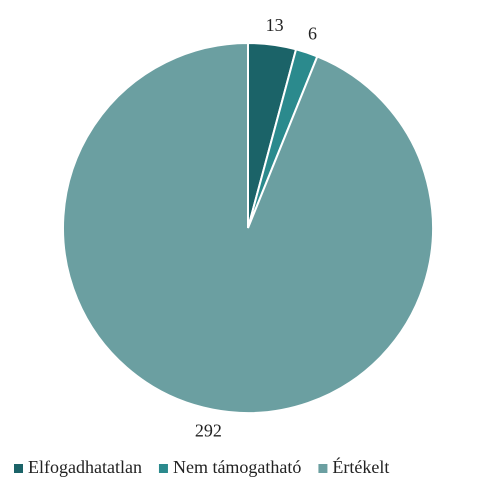 Image resolution: width=499 pixels, height=492 pixels. I want to click on data-label: 292, so click(208, 430).